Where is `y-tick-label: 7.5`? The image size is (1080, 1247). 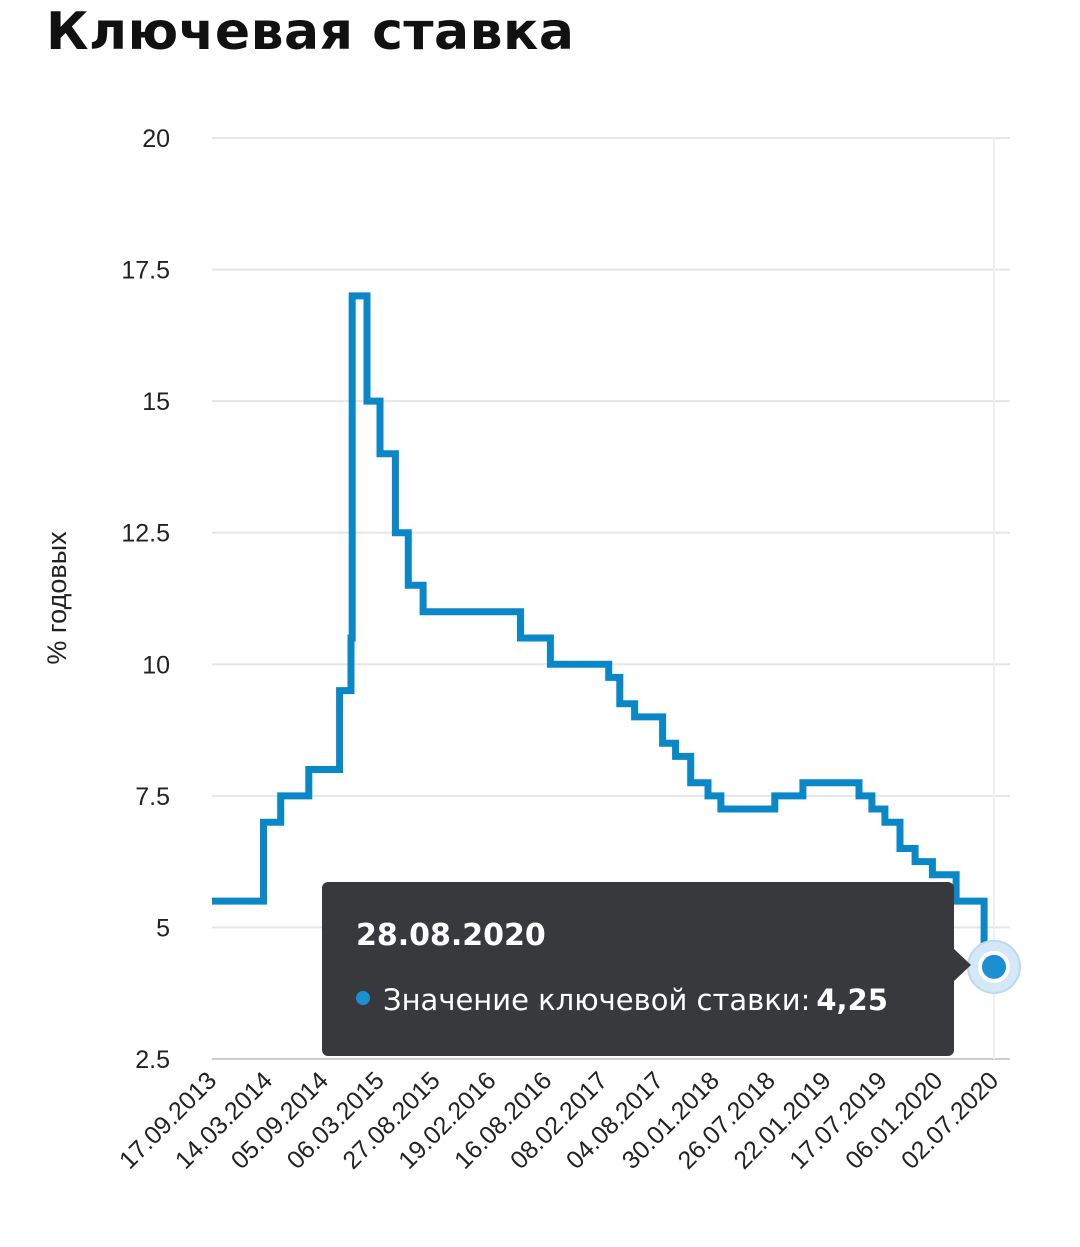
y-tick-label: 7.5 is located at coordinates (152, 797).